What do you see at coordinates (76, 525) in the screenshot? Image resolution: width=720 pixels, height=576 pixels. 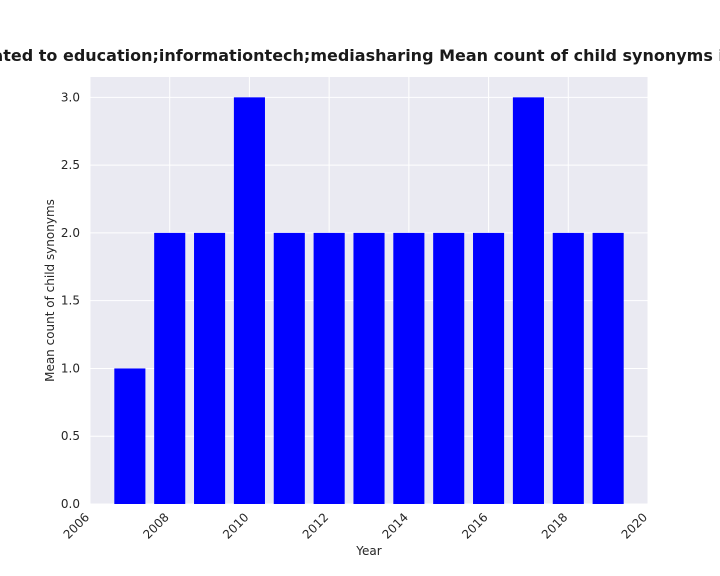 I see `x-tick-label: 2006` at bounding box center [76, 525].